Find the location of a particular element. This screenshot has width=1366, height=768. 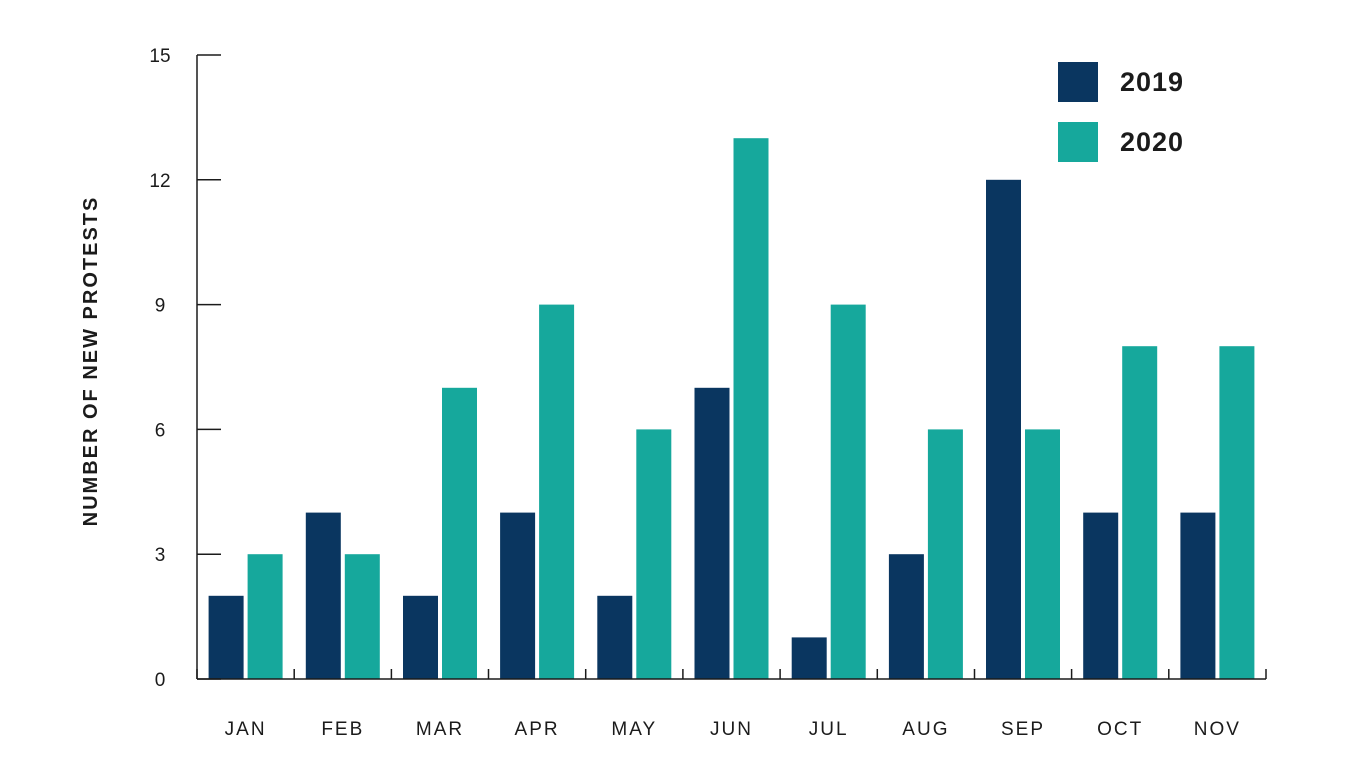

bar-2019-may is located at coordinates (615, 637).